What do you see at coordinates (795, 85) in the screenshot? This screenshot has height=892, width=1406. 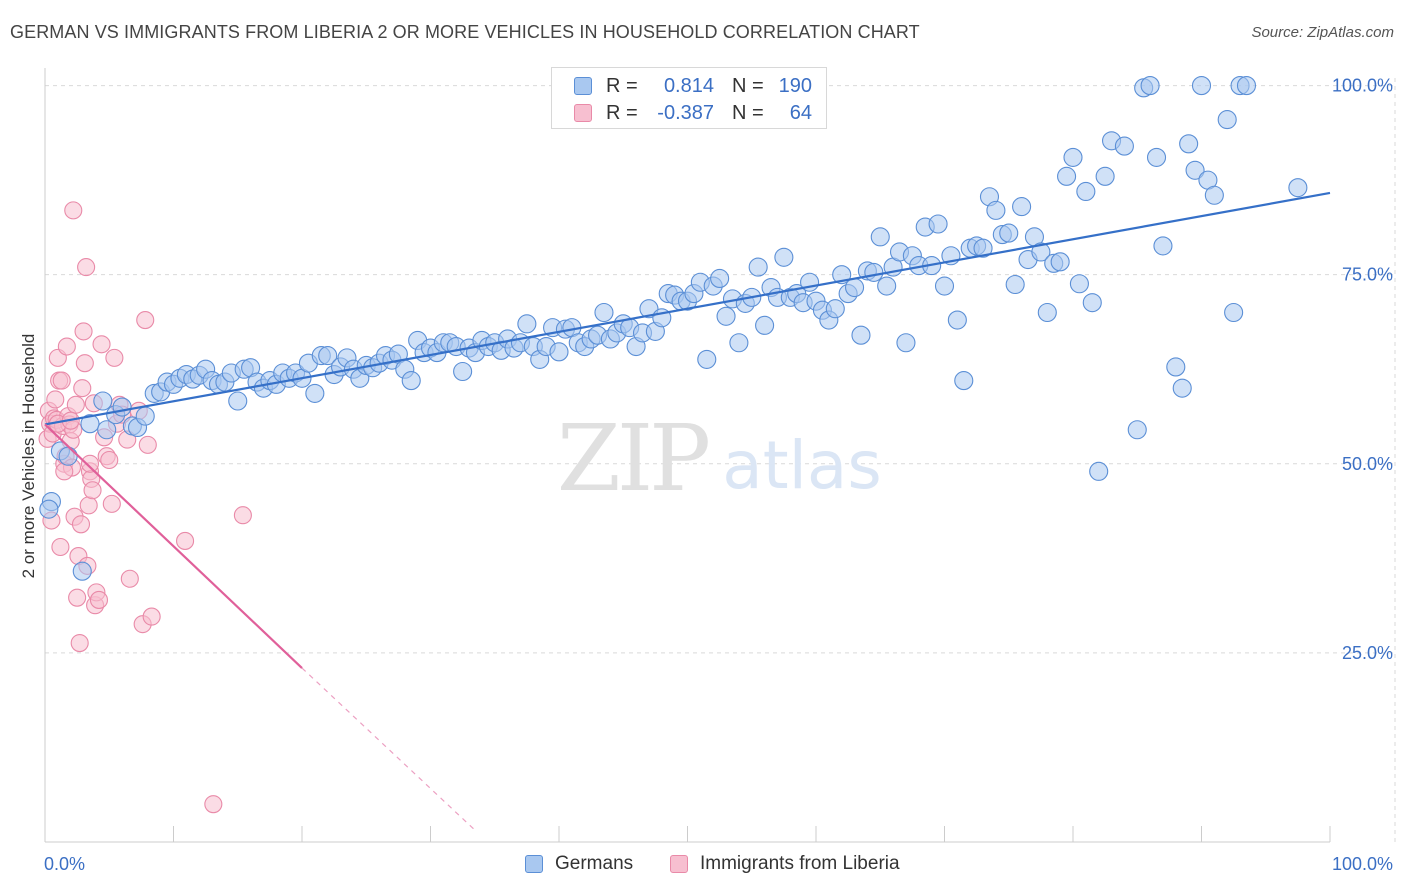 I see `legend-n-value: 190` at bounding box center [795, 85].